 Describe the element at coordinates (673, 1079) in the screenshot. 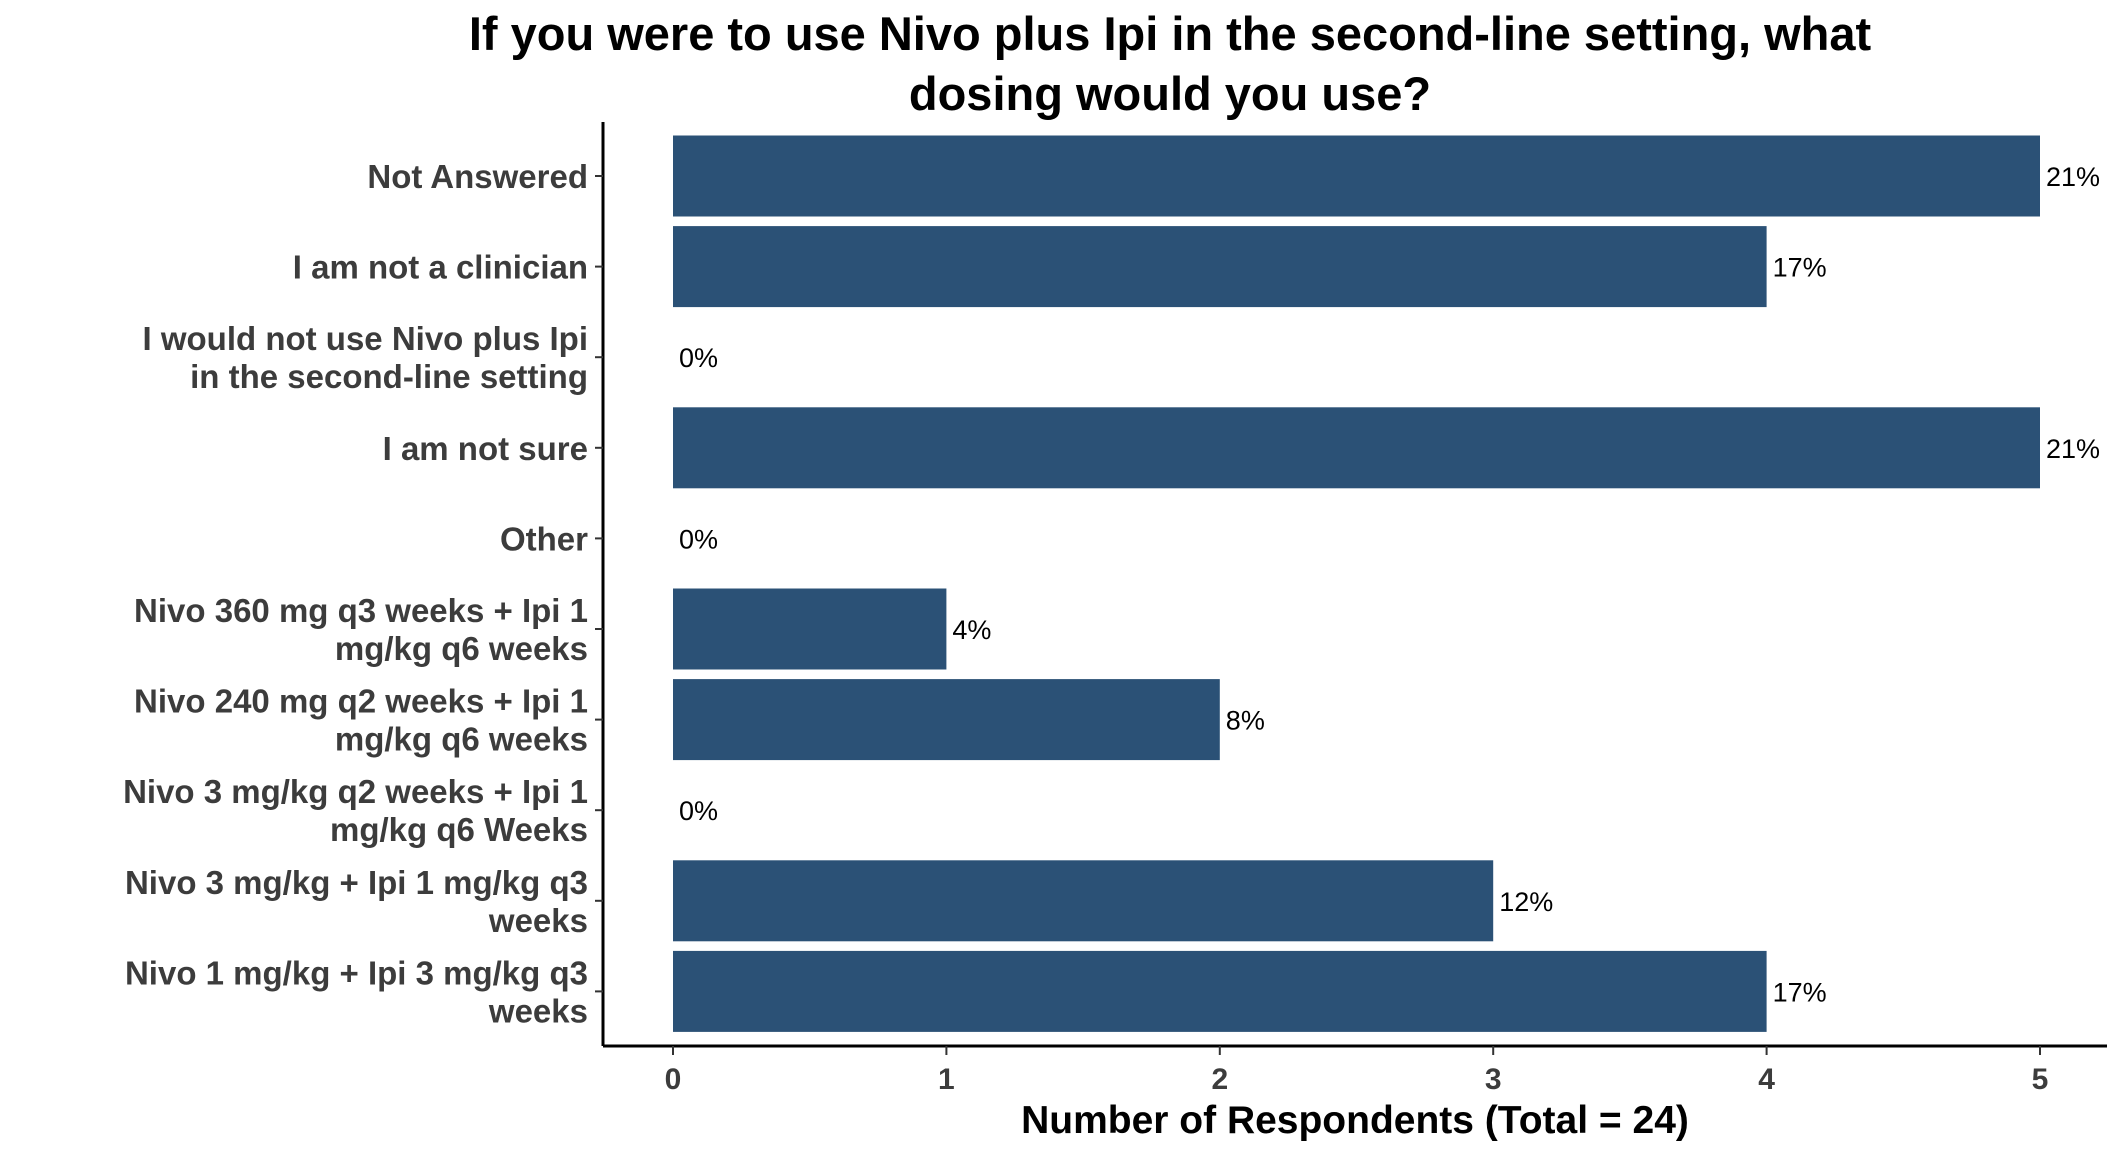

I see `x-tick-label: 0` at that location.